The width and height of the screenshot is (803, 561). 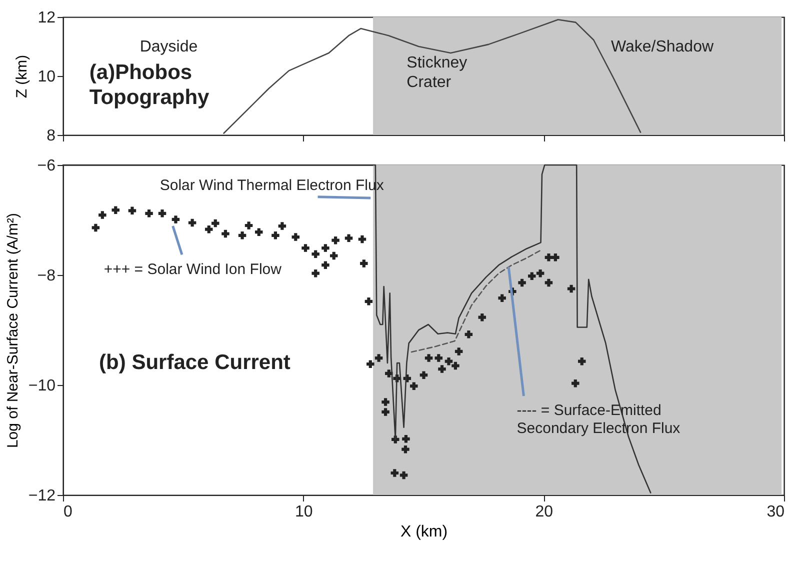 I want to click on y-tick-label: −6, so click(x=46, y=166).